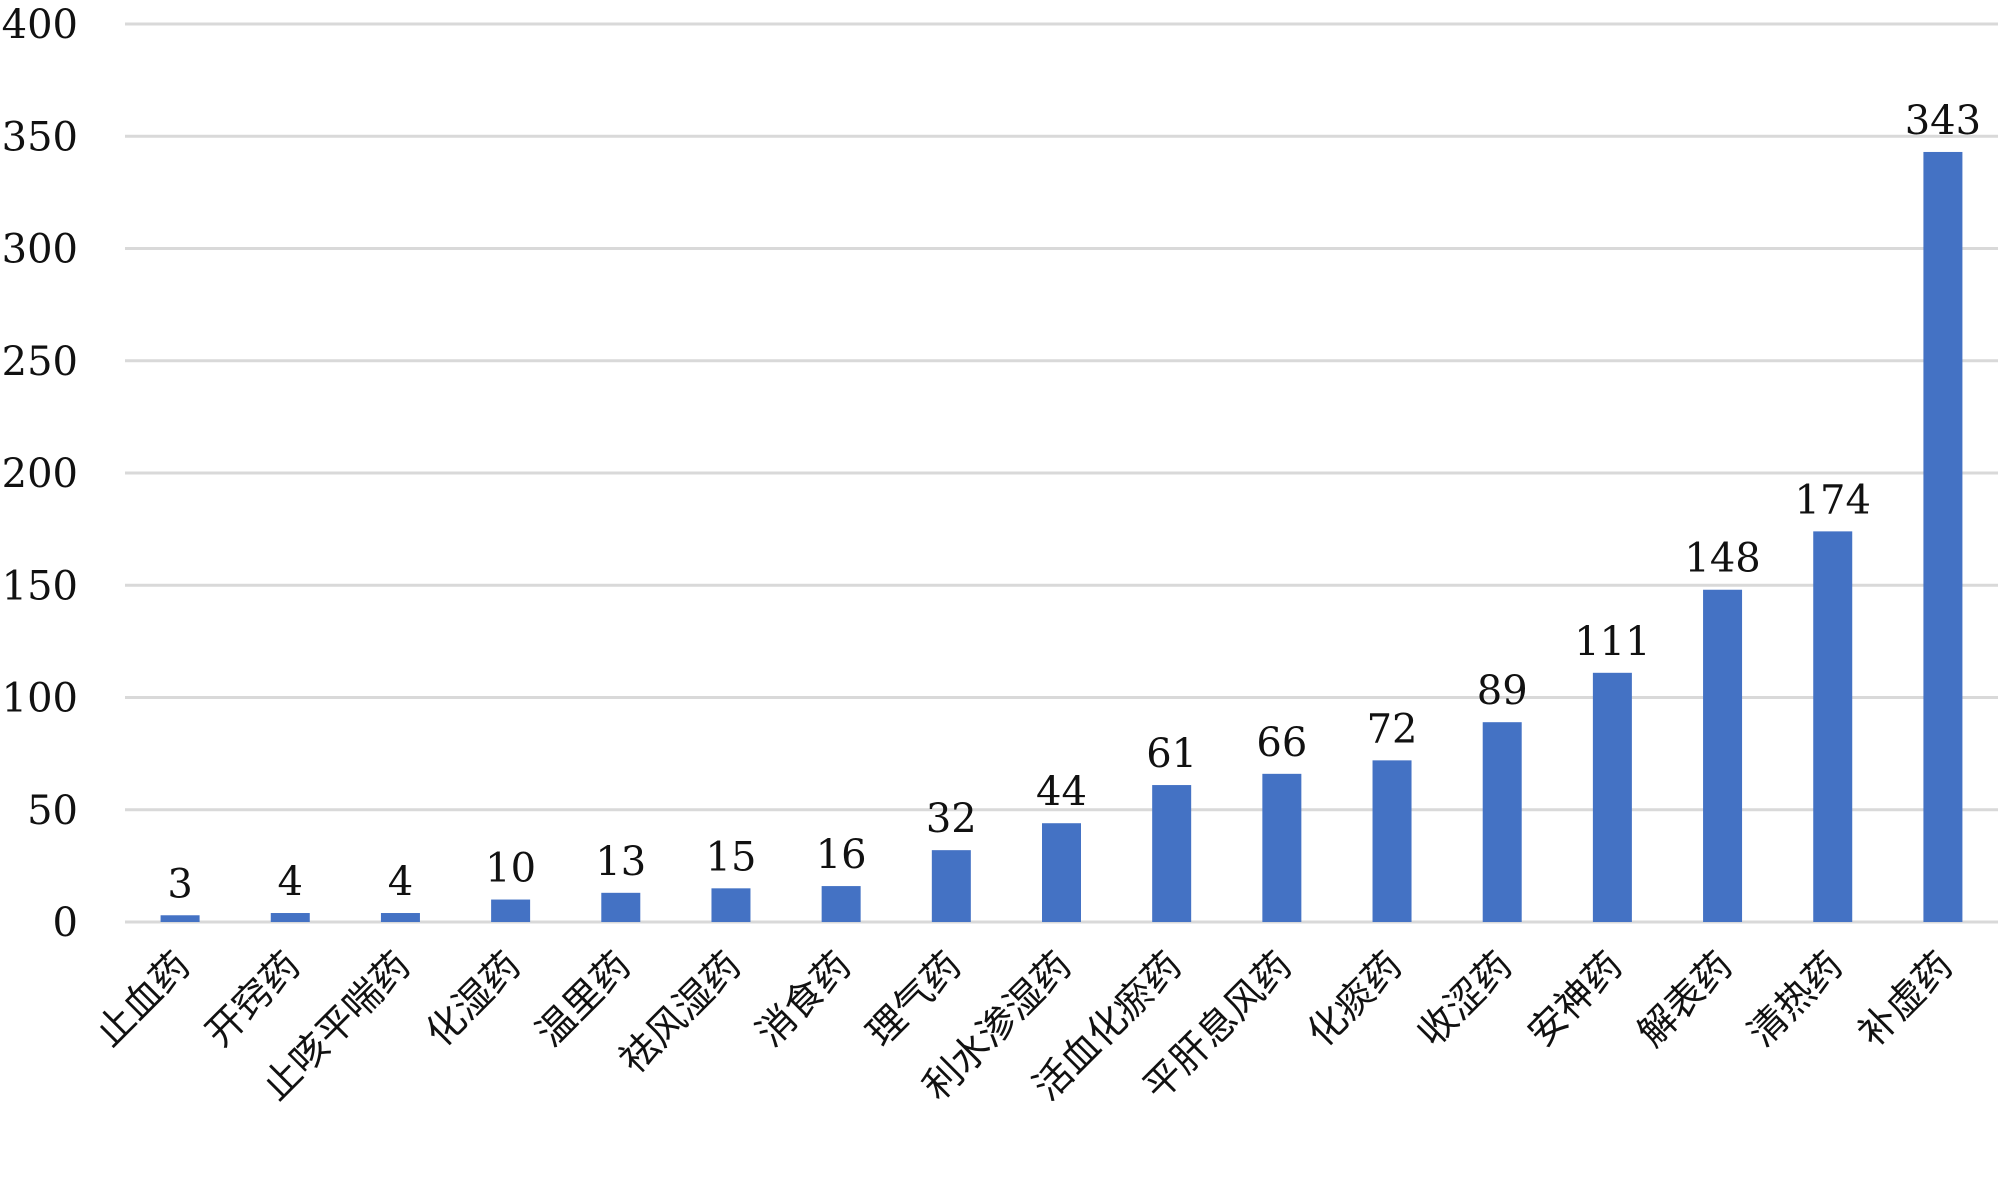 The height and width of the screenshot is (1189, 2000). Describe the element at coordinates (1612, 642) in the screenshot. I see `data-label-13: 111` at that location.